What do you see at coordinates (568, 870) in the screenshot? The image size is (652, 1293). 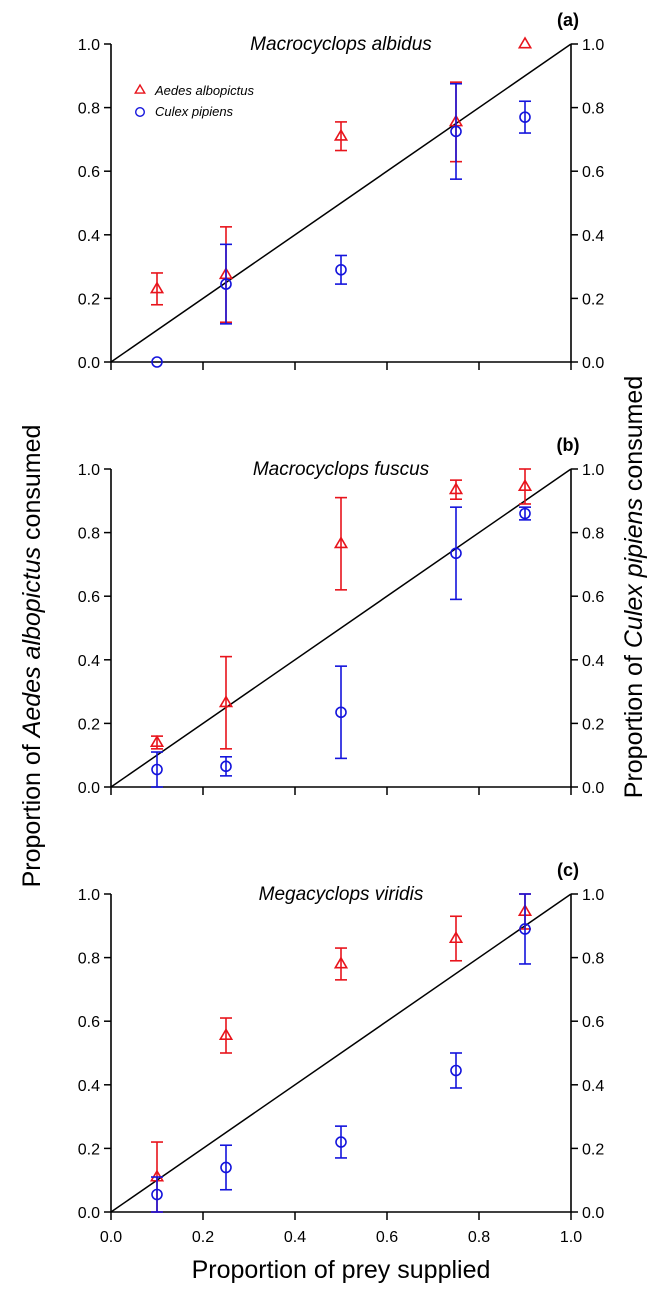 I see `panel-label: (c)` at bounding box center [568, 870].